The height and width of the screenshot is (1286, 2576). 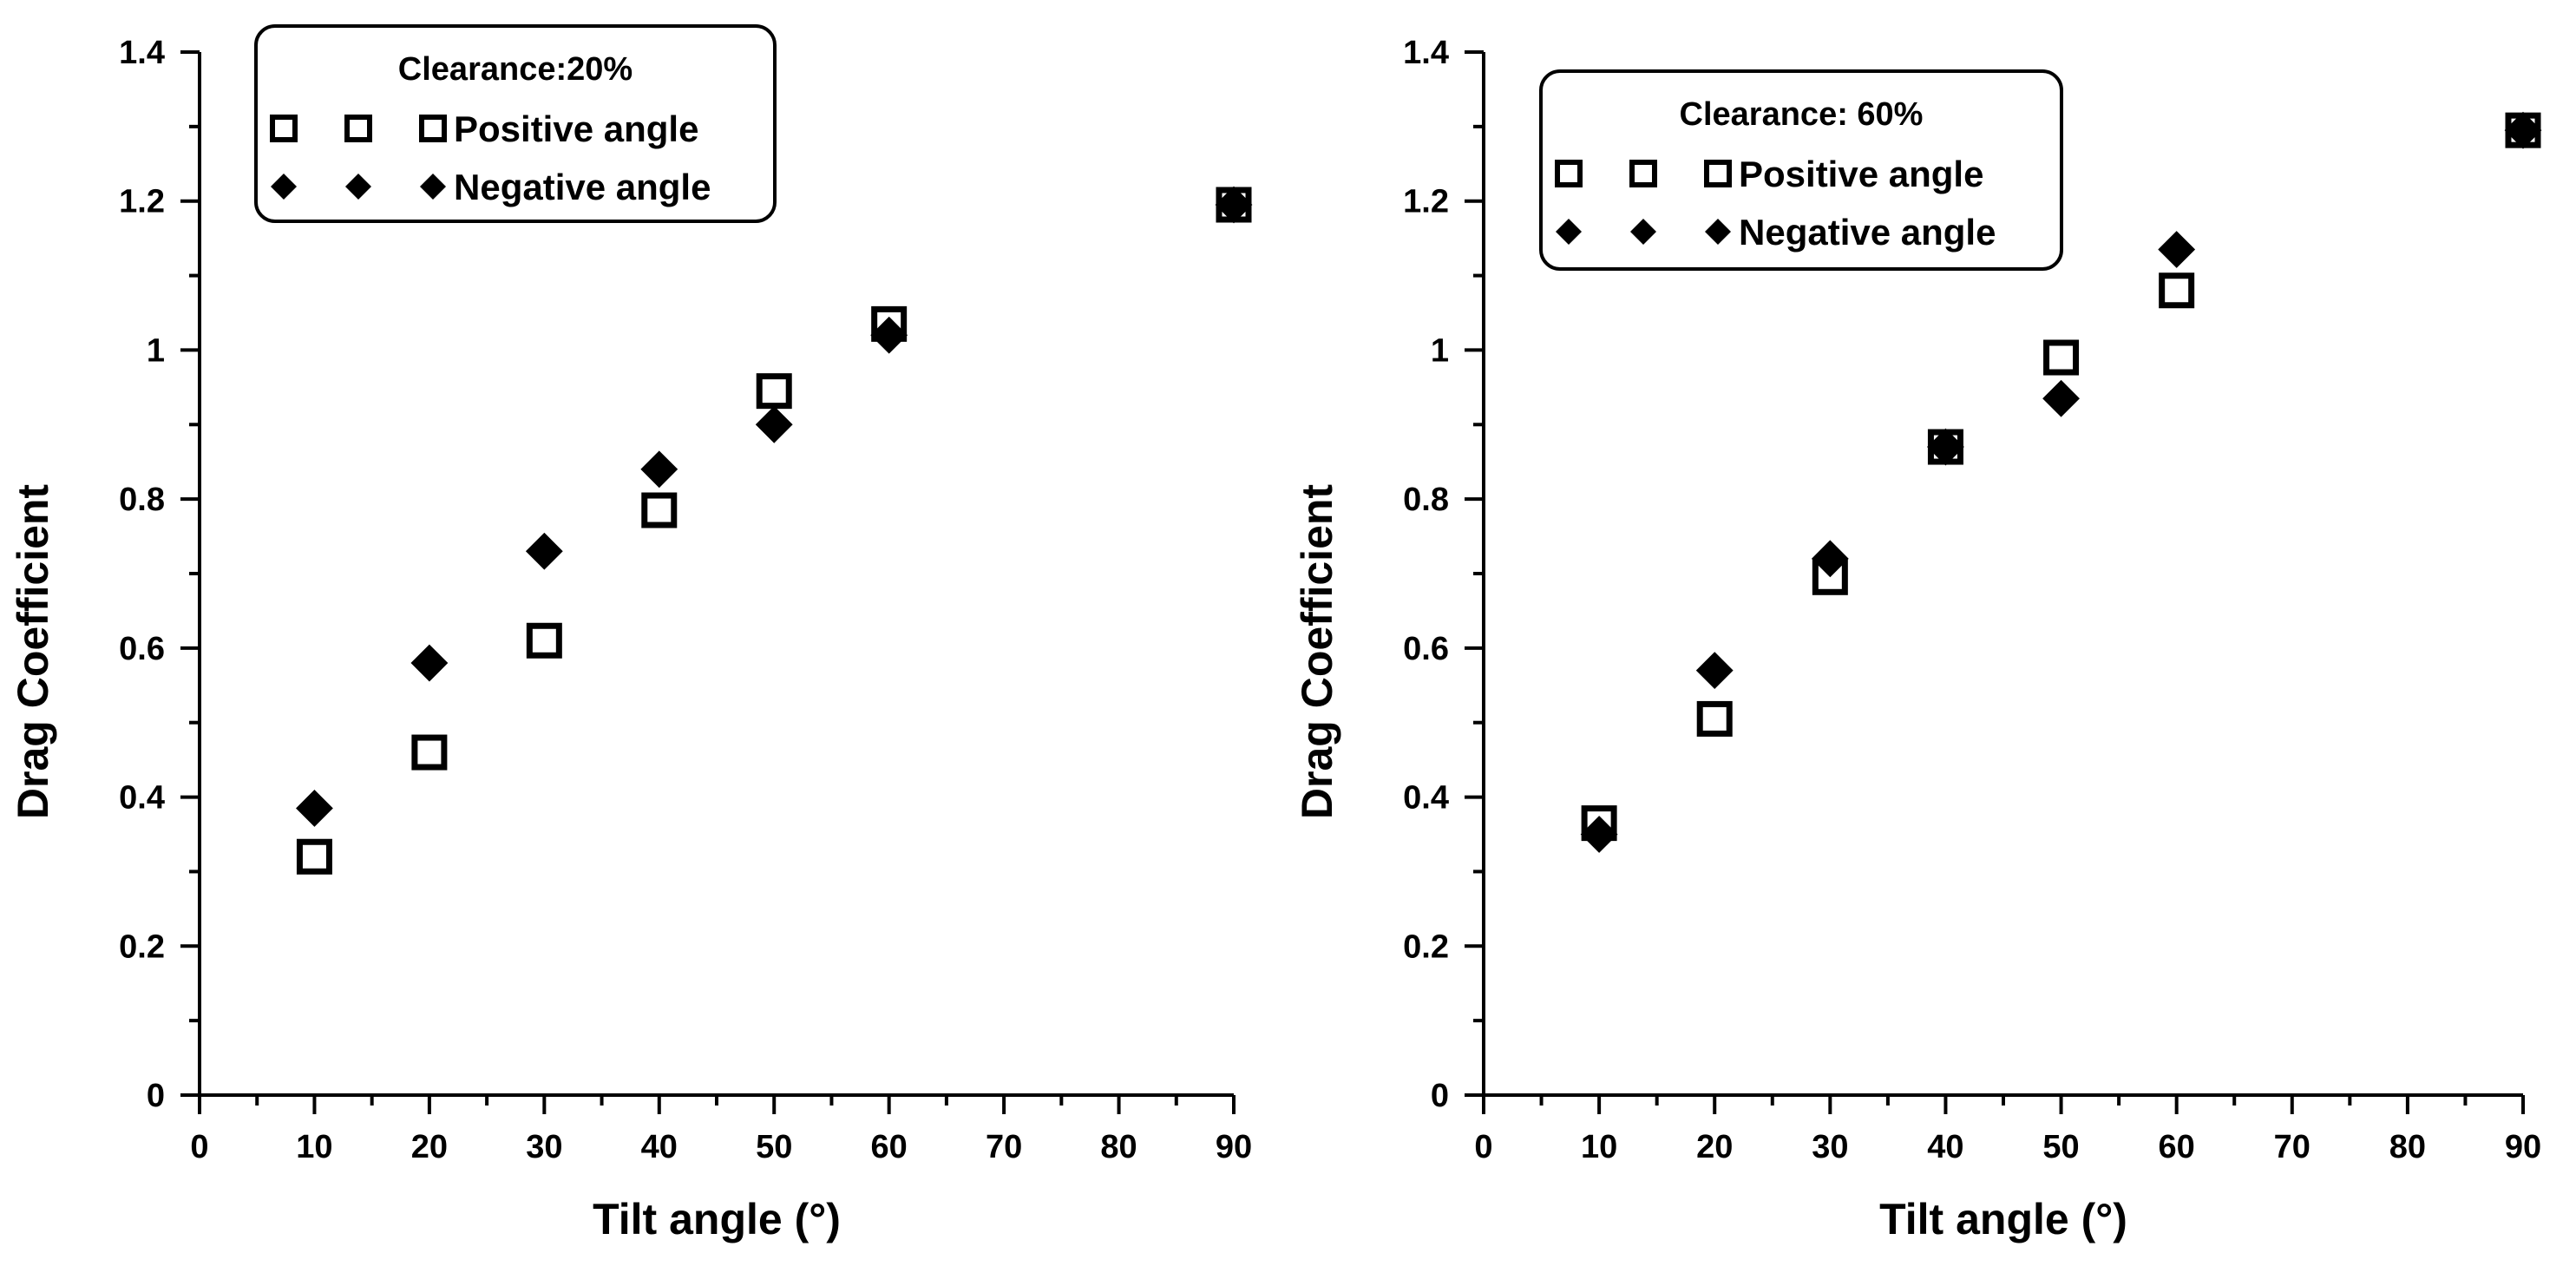 I want to click on legend-title: Clearance: 60%, so click(x=1802, y=114).